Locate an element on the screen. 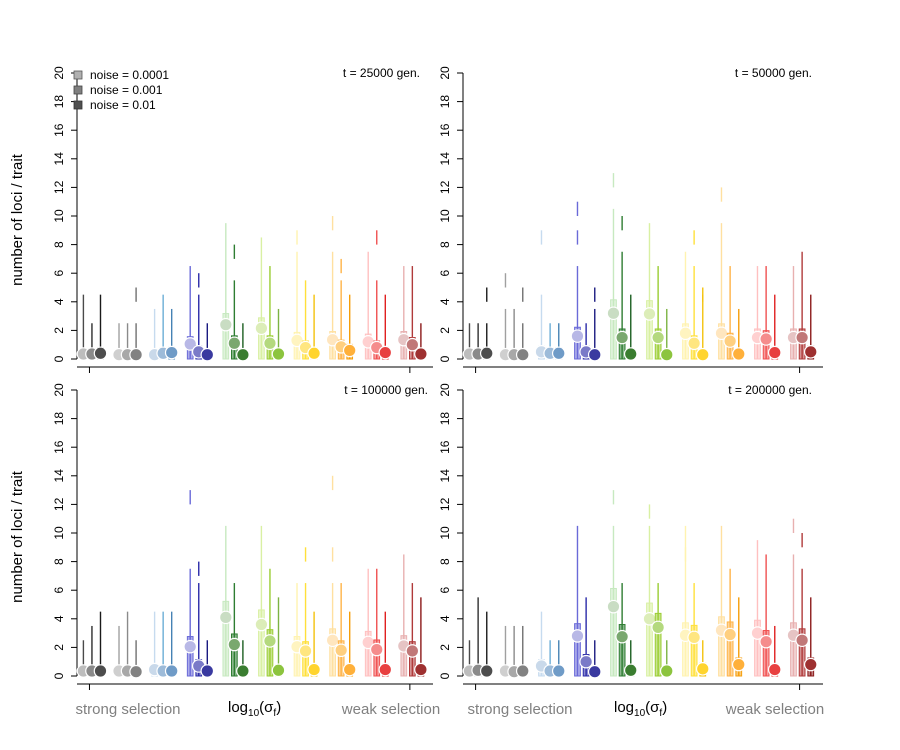 The width and height of the screenshot is (900, 750). x-axis-label-log-sub: 10 is located at coordinates (640, 713).